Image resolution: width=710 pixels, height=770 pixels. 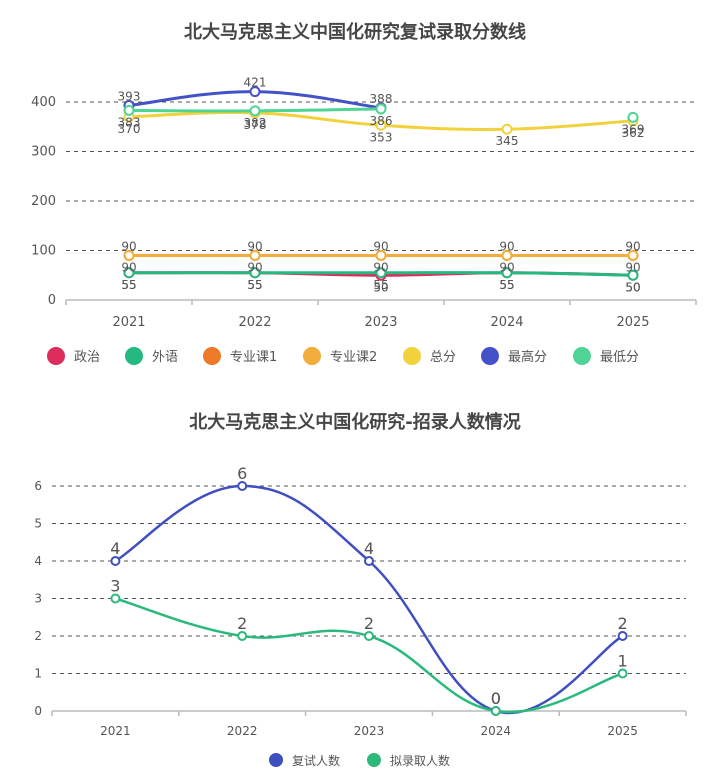 What do you see at coordinates (359, 760) in the screenshot?
I see `chart2-legend: 复试人数 拟录取人数` at bounding box center [359, 760].